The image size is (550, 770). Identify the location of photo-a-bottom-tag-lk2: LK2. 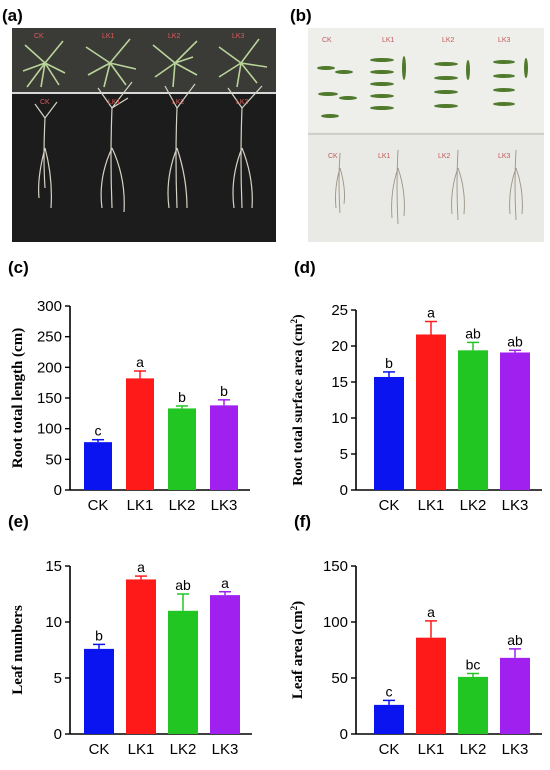
(178, 102).